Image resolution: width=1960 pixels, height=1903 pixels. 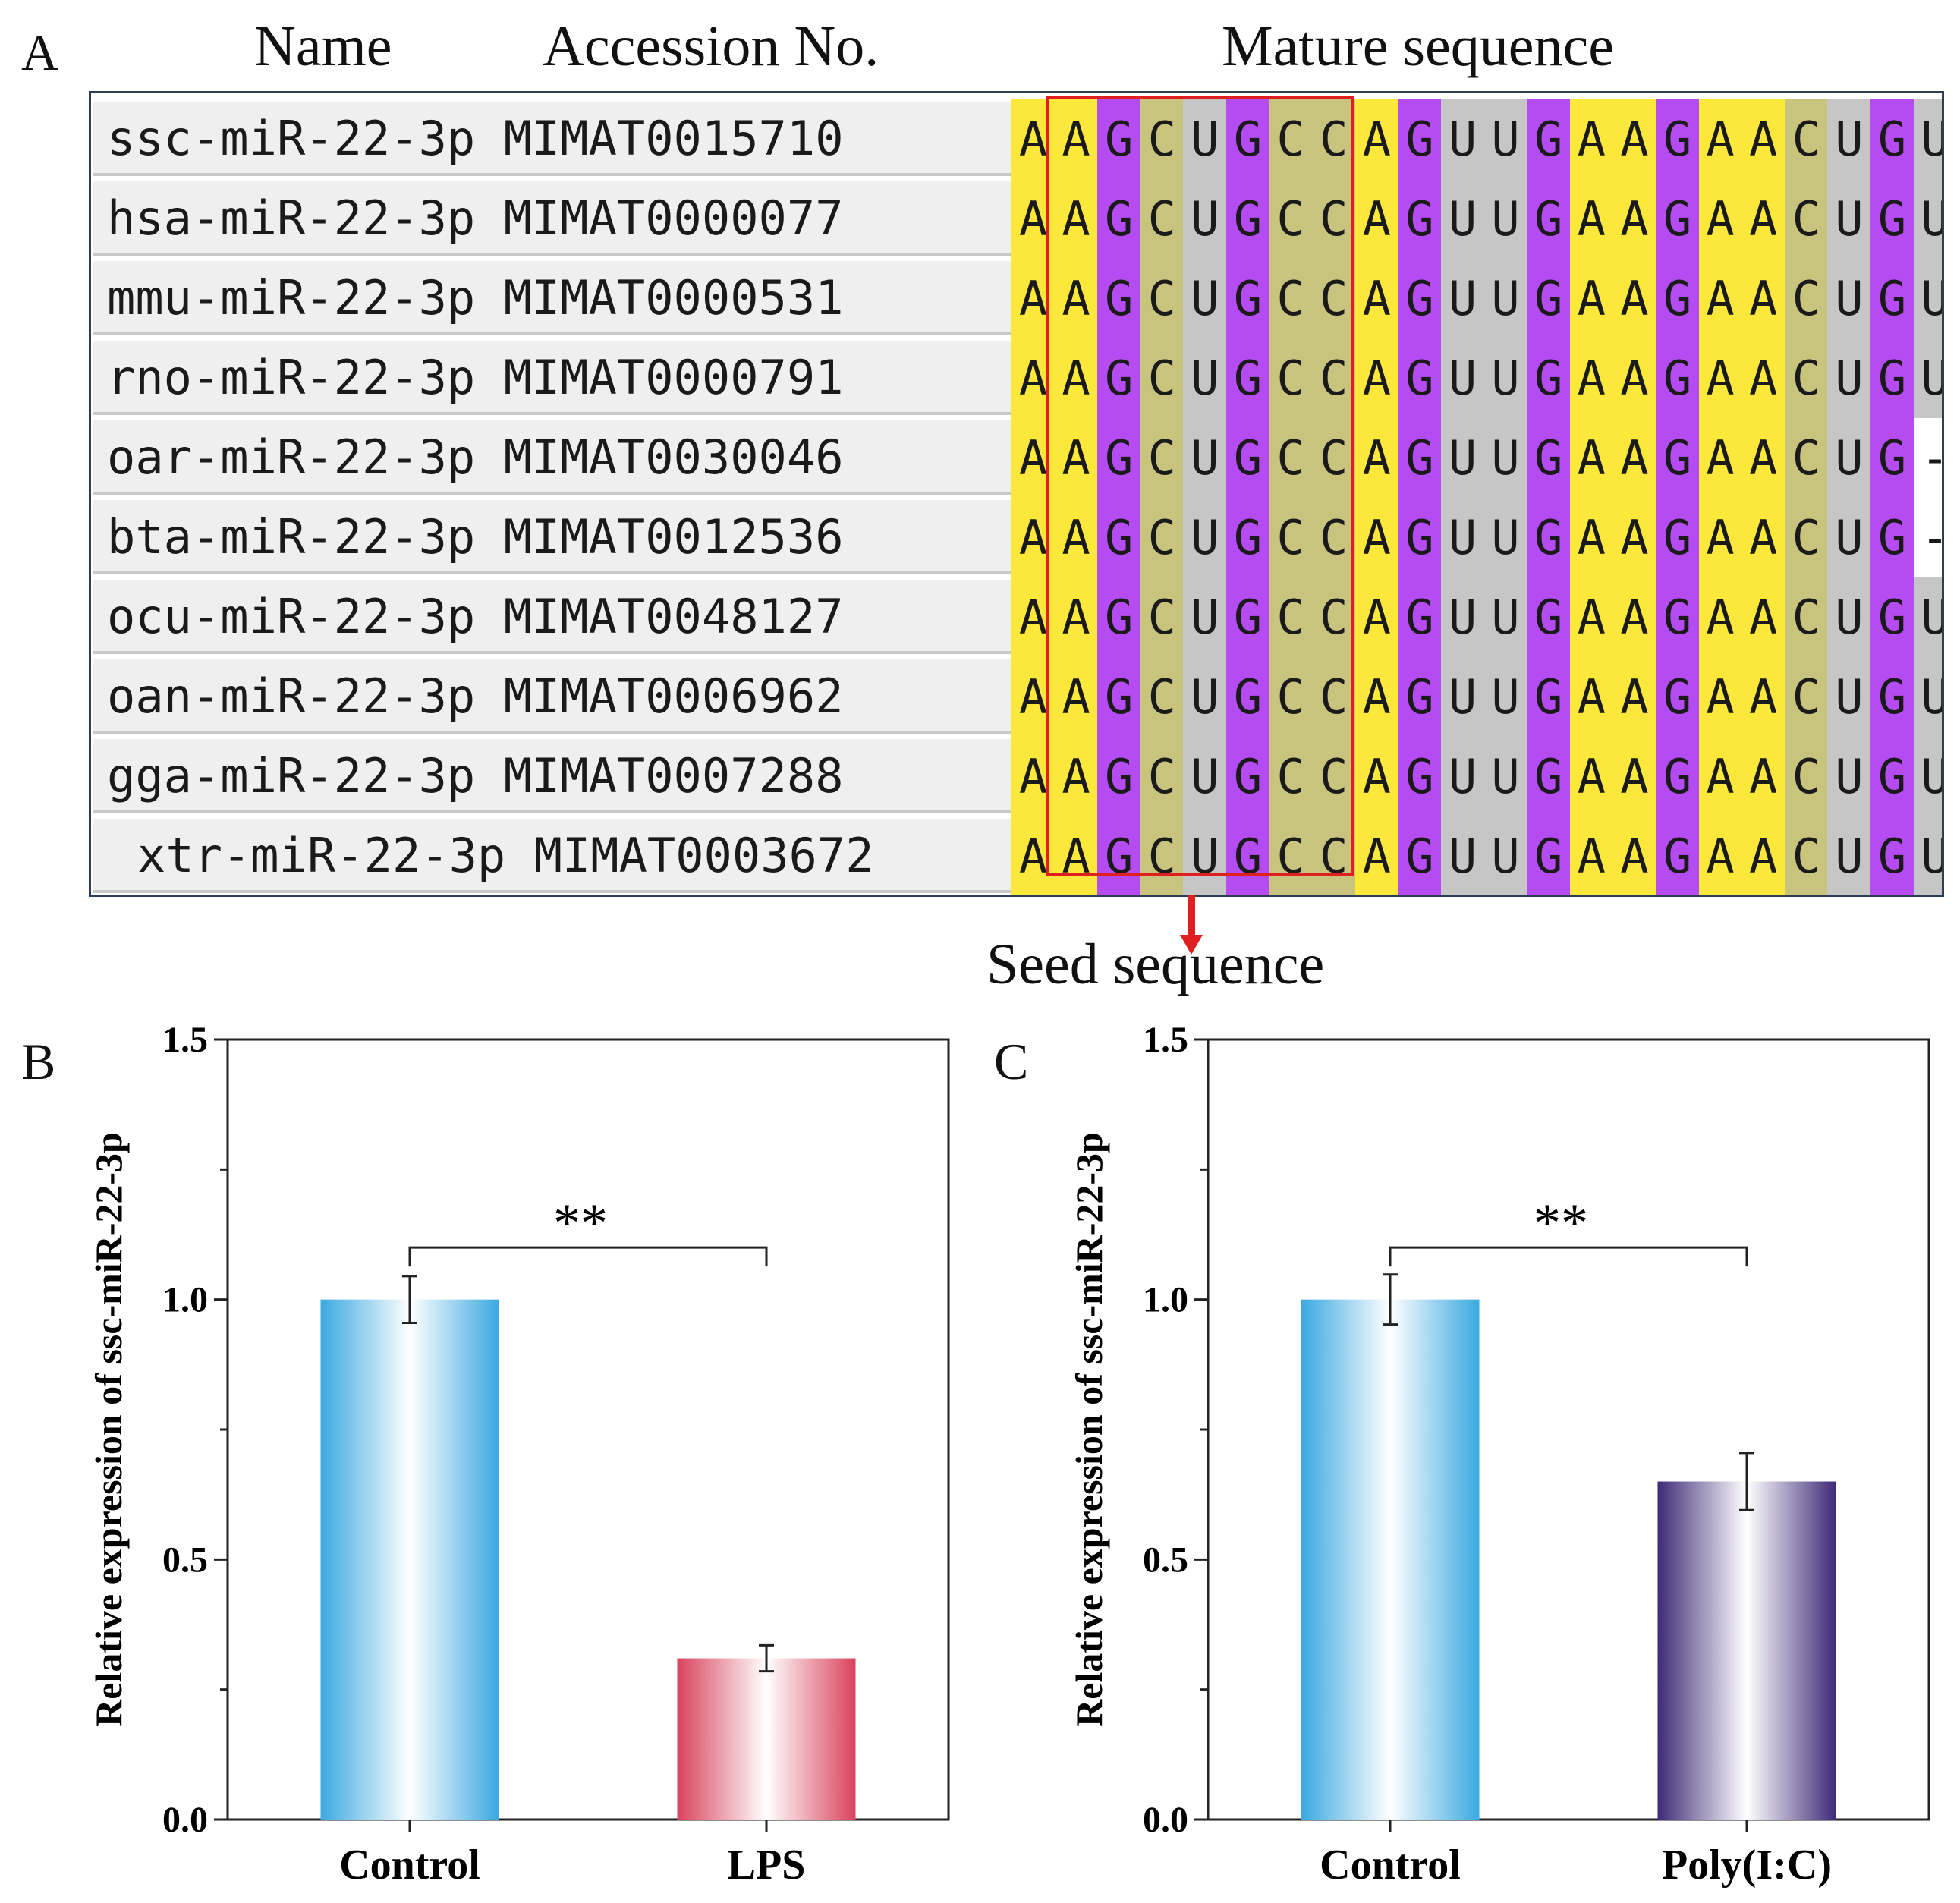 I want to click on bar-lps, so click(x=766, y=1739).